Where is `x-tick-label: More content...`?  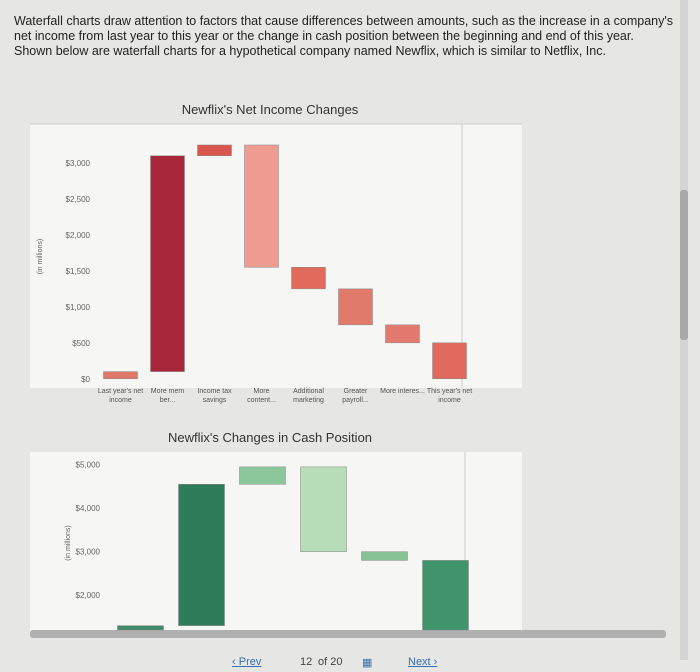
x-tick-label: More content... is located at coordinates (261, 396).